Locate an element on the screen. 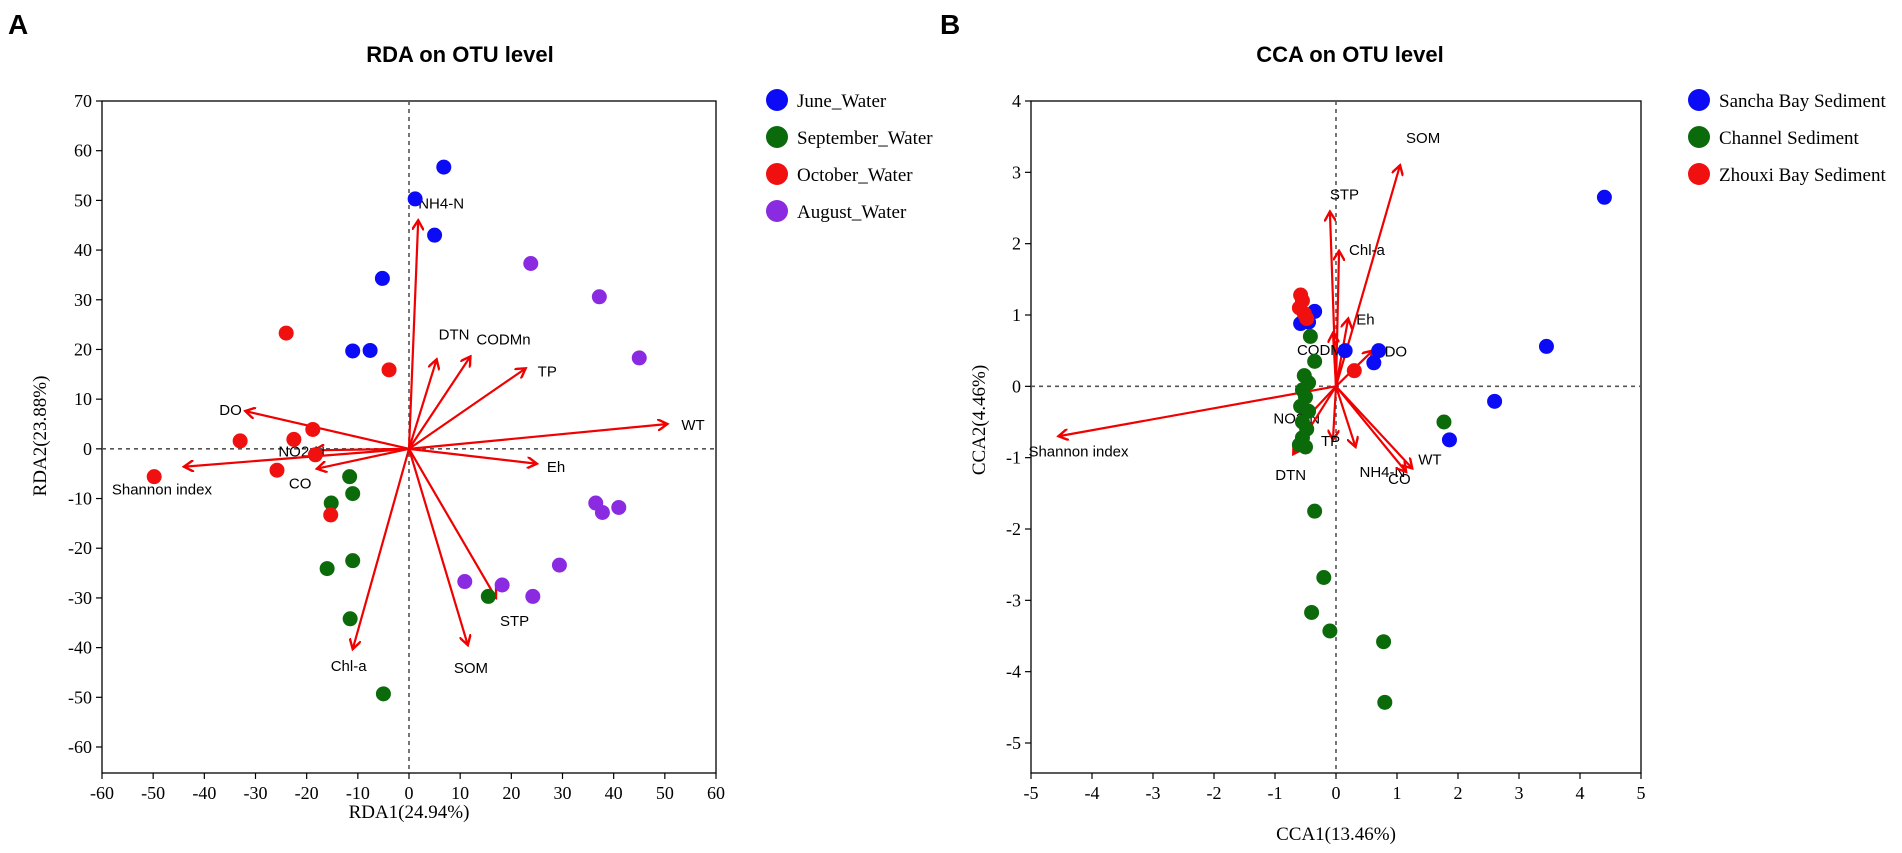  rda-vector-stp is located at coordinates (452, 523).